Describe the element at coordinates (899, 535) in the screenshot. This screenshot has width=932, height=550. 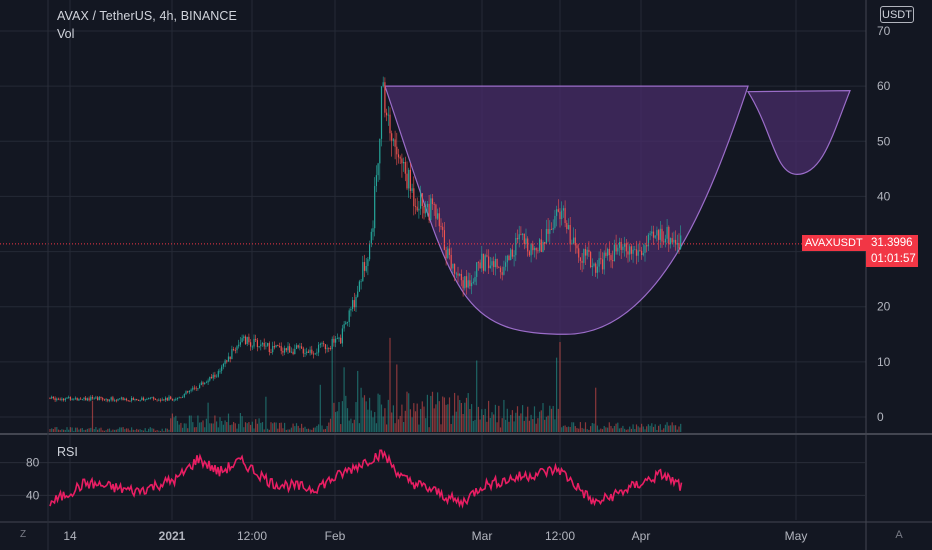
I see `auto-scale-icon: A` at that location.